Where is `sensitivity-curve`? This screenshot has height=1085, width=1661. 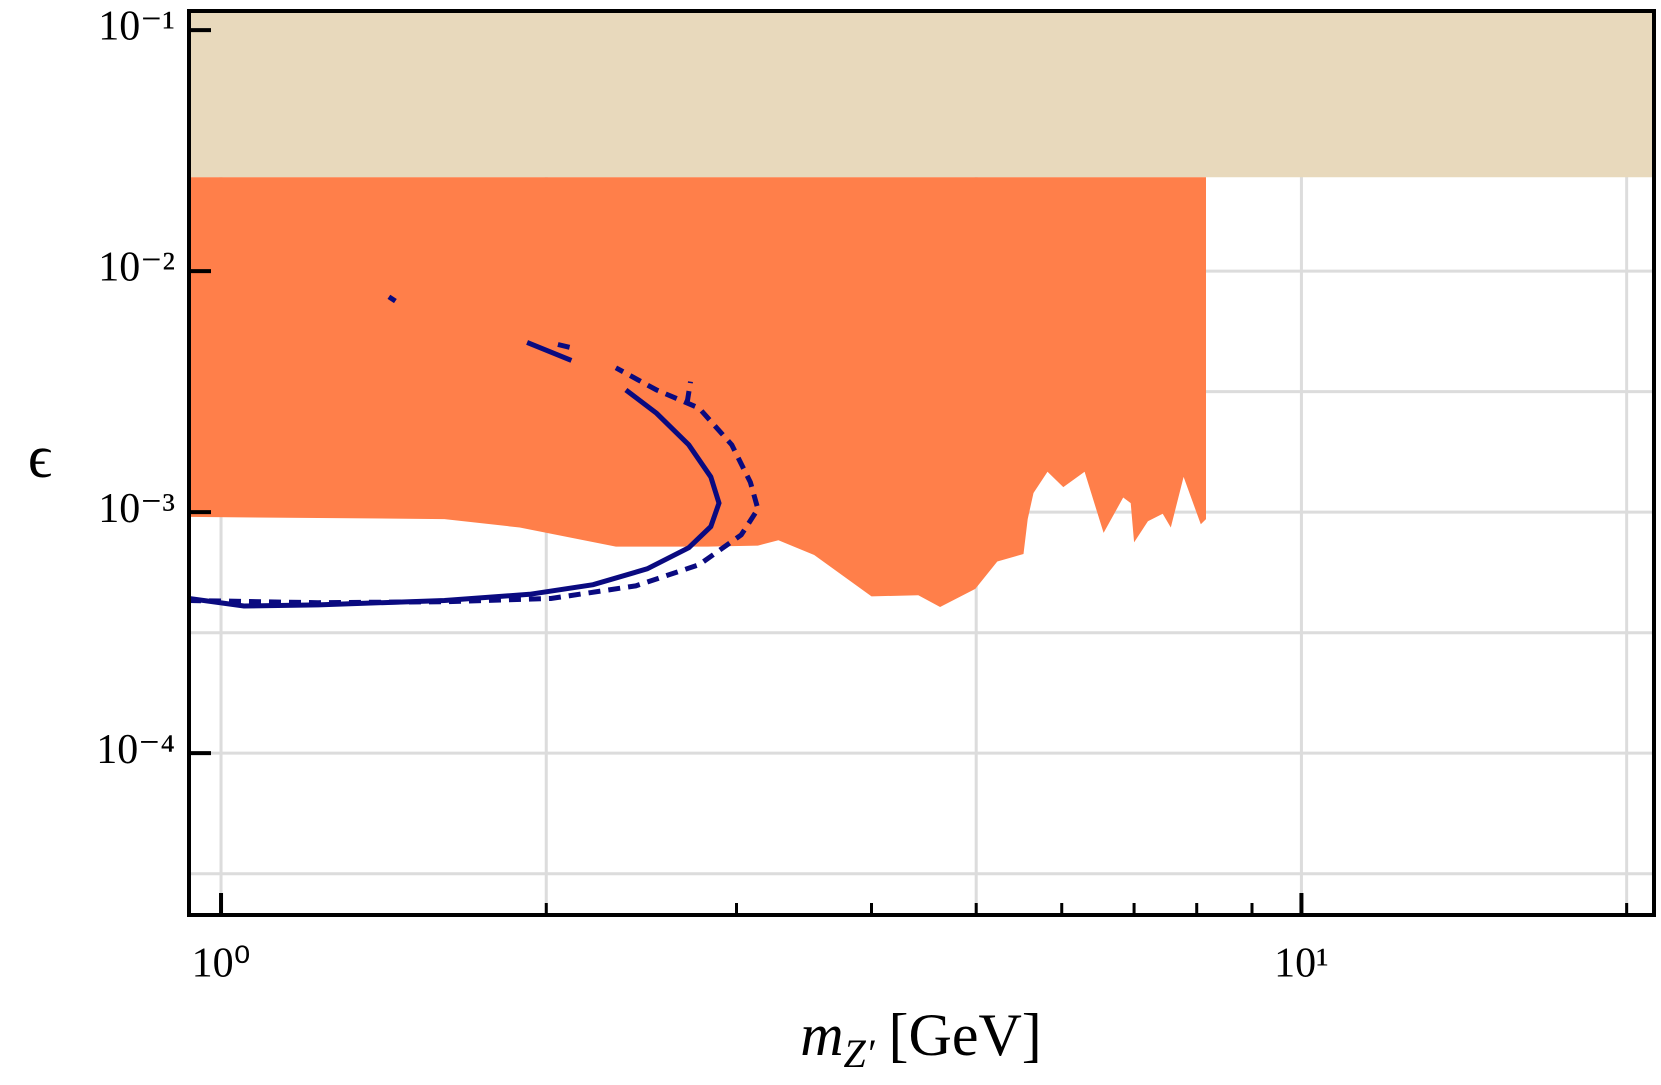
sensitivity-curve is located at coordinates (475, 474).